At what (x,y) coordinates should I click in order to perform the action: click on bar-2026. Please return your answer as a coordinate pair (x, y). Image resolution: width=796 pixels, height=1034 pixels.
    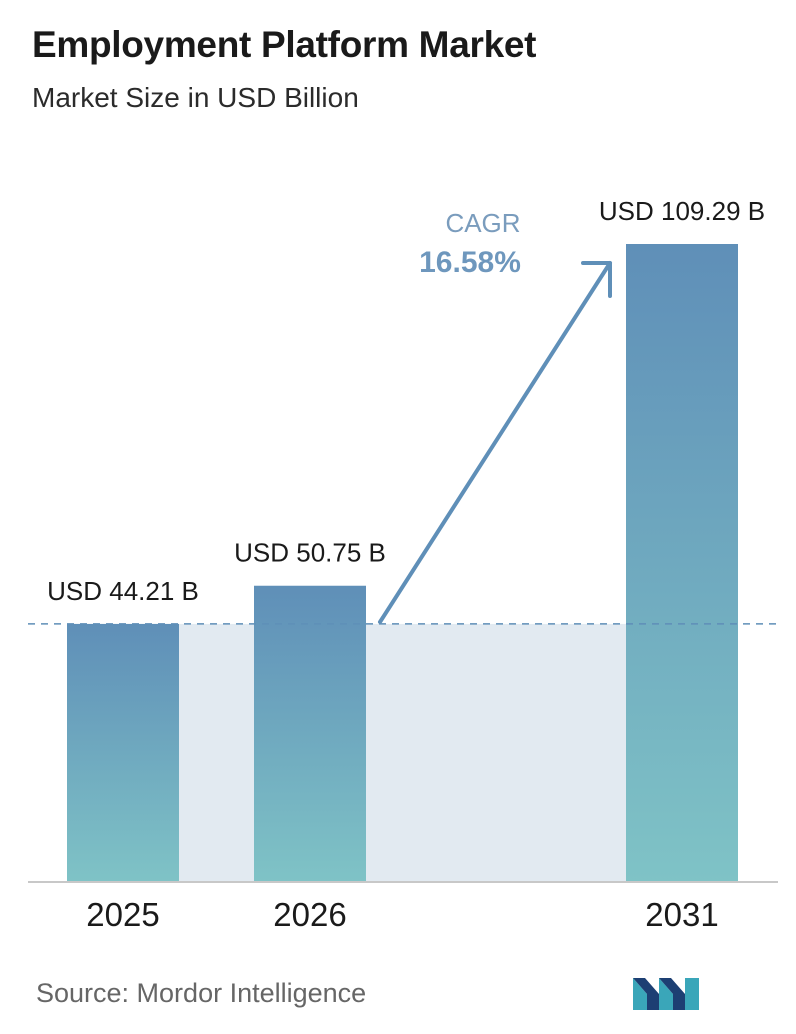
    Looking at the image, I should click on (310, 733).